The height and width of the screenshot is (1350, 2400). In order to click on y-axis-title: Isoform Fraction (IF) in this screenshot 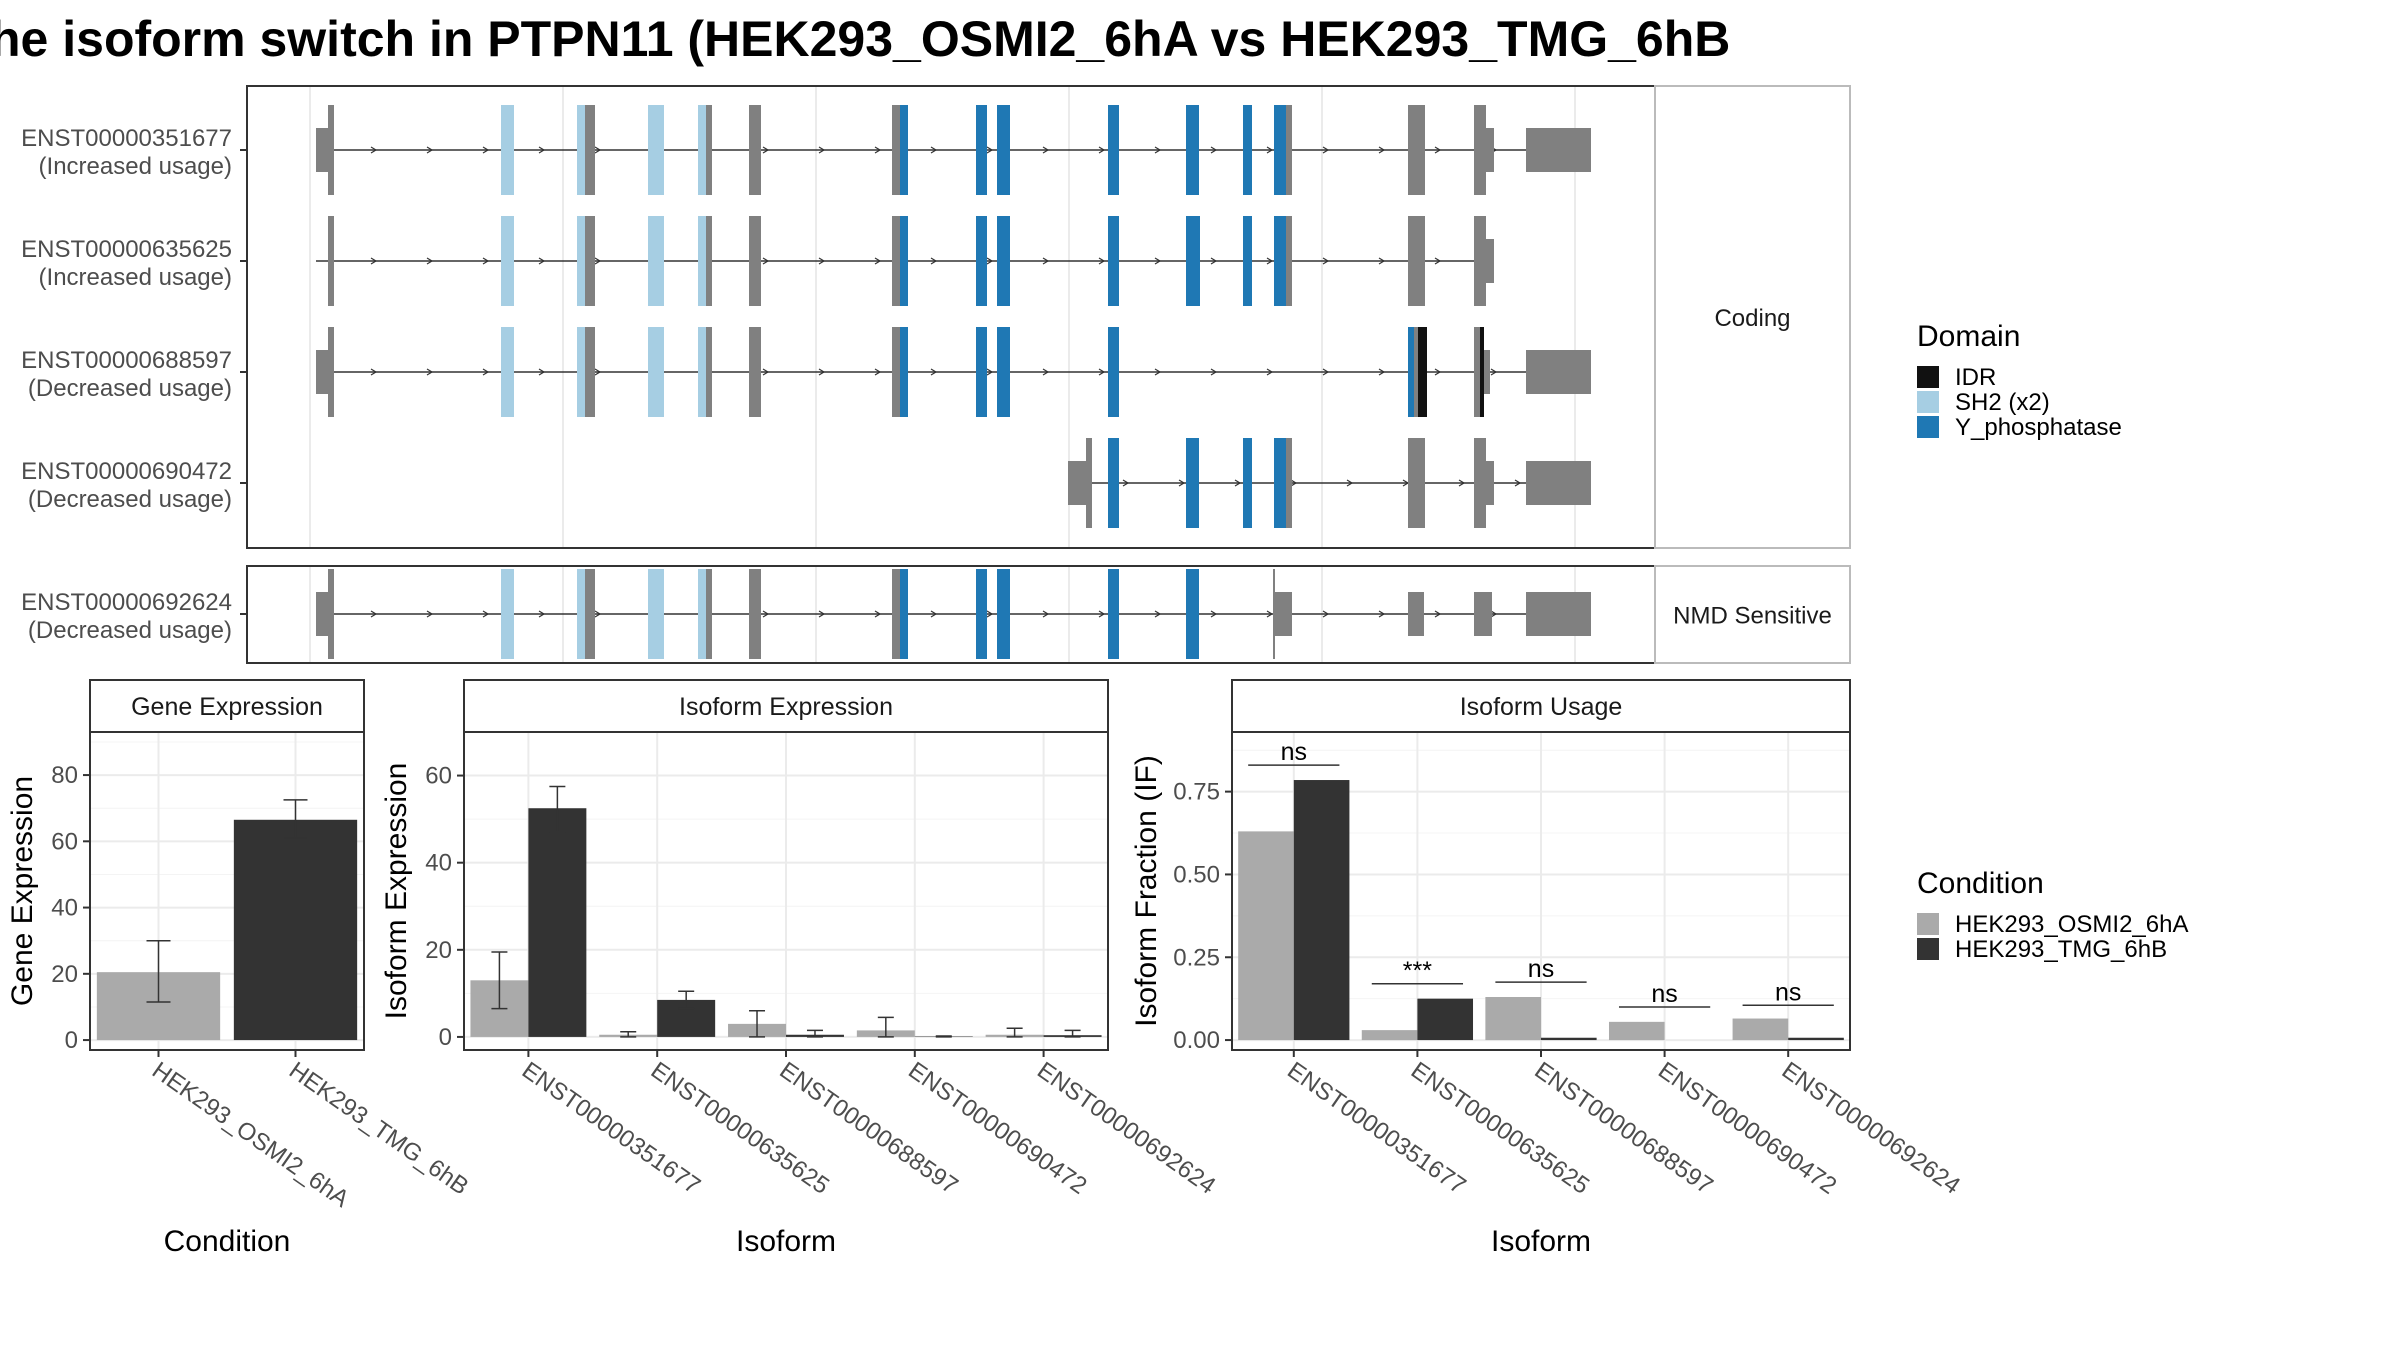, I will do `click(1146, 891)`.